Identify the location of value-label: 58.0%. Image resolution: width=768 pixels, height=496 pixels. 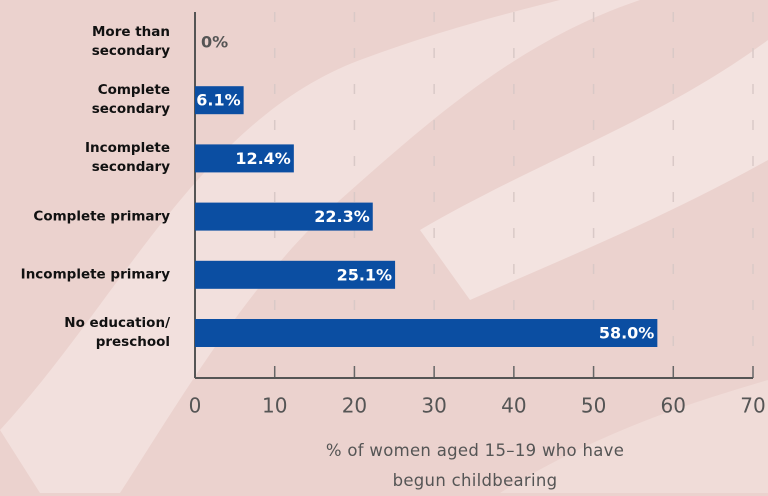
(627, 333).